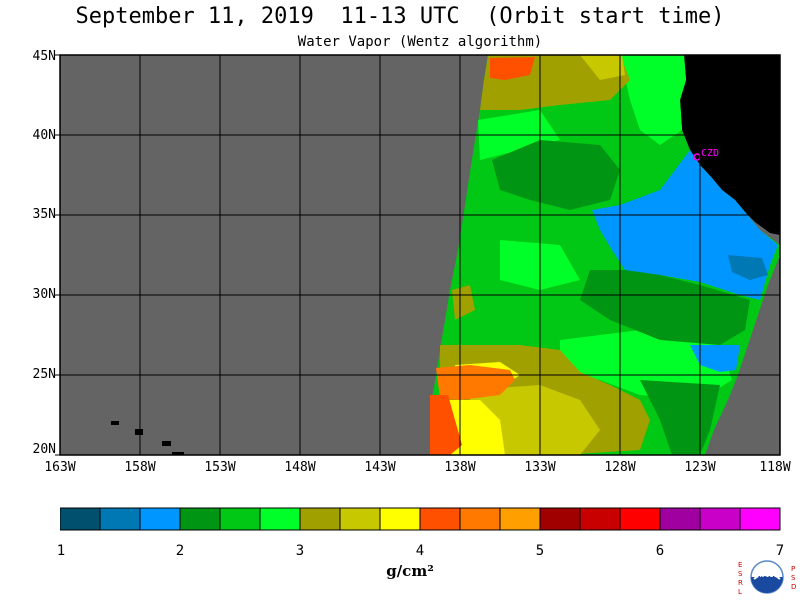 This screenshot has width=800, height=600. What do you see at coordinates (710, 153) in the screenshot?
I see `station-label: CZD` at bounding box center [710, 153].